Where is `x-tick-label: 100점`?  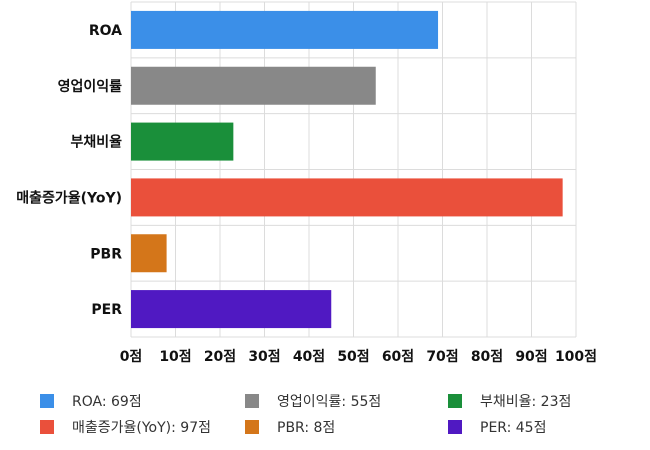 x-tick-label: 100점 is located at coordinates (576, 356).